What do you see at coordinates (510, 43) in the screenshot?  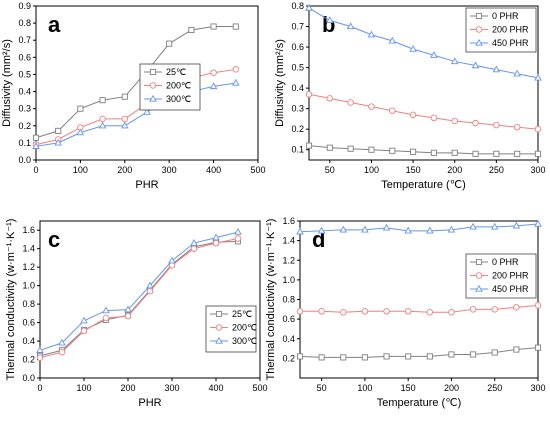 I see `legend-label: 450 PHR` at bounding box center [510, 43].